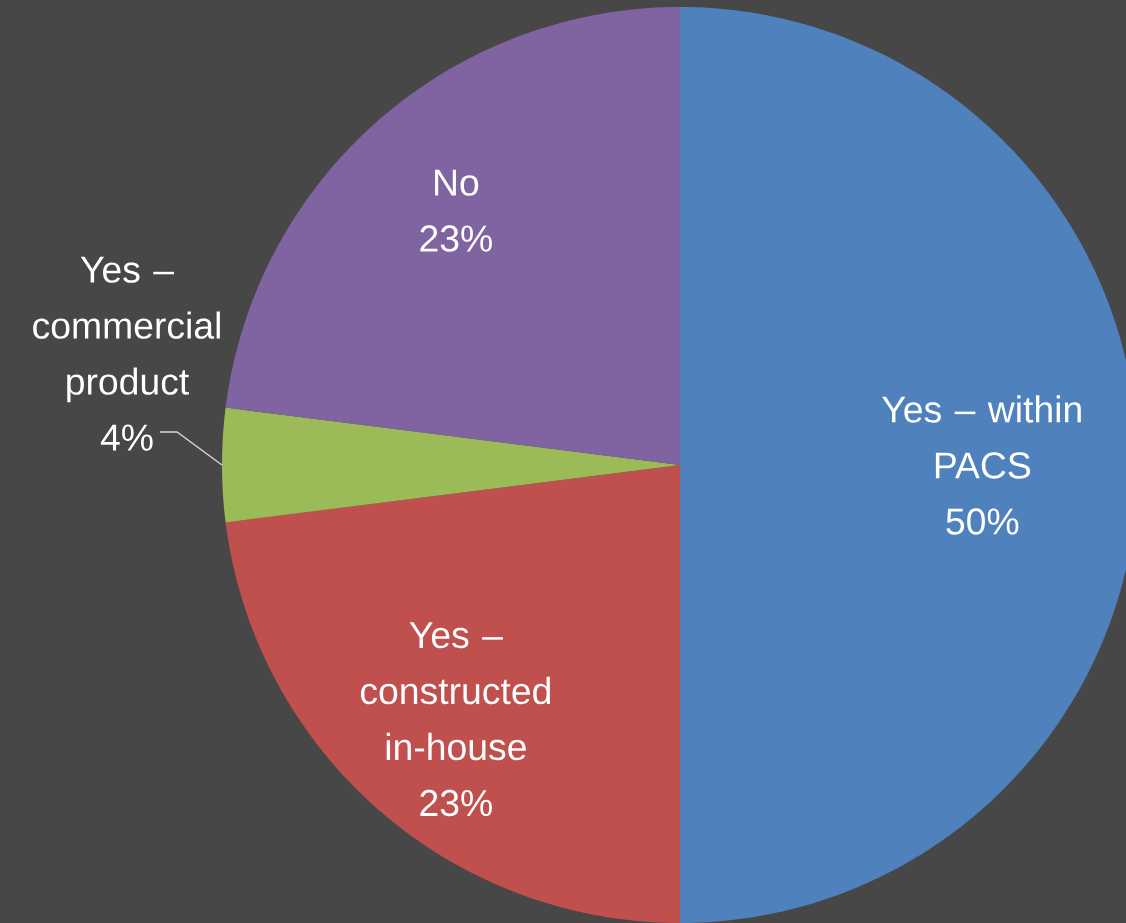 The height and width of the screenshot is (923, 1126). What do you see at coordinates (457, 182) in the screenshot?
I see `slice-label: No` at bounding box center [457, 182].